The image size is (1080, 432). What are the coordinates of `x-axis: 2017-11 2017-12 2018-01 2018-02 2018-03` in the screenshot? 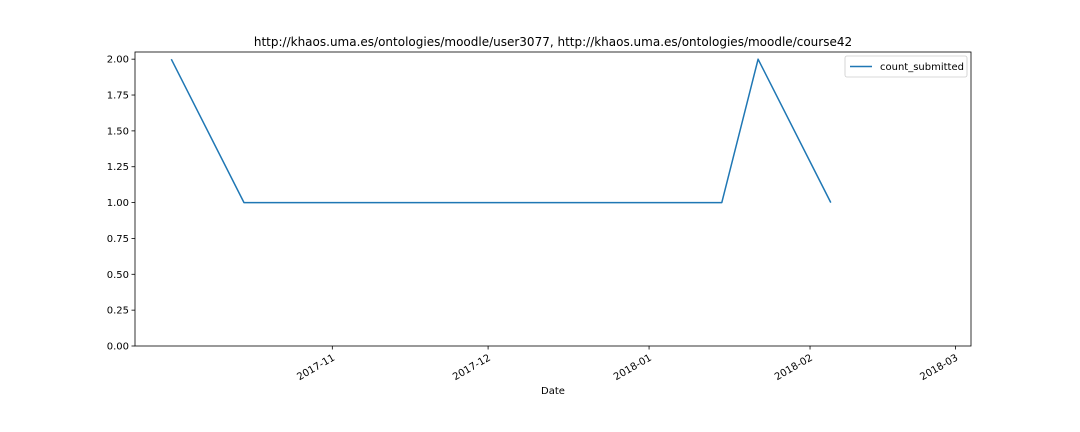 It's located at (627, 364).